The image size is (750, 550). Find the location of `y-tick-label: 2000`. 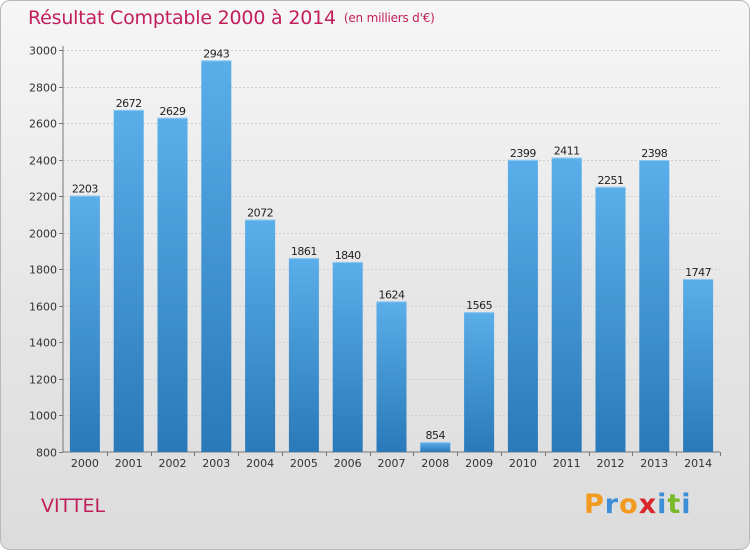

y-tick-label: 2000 is located at coordinates (43, 234).